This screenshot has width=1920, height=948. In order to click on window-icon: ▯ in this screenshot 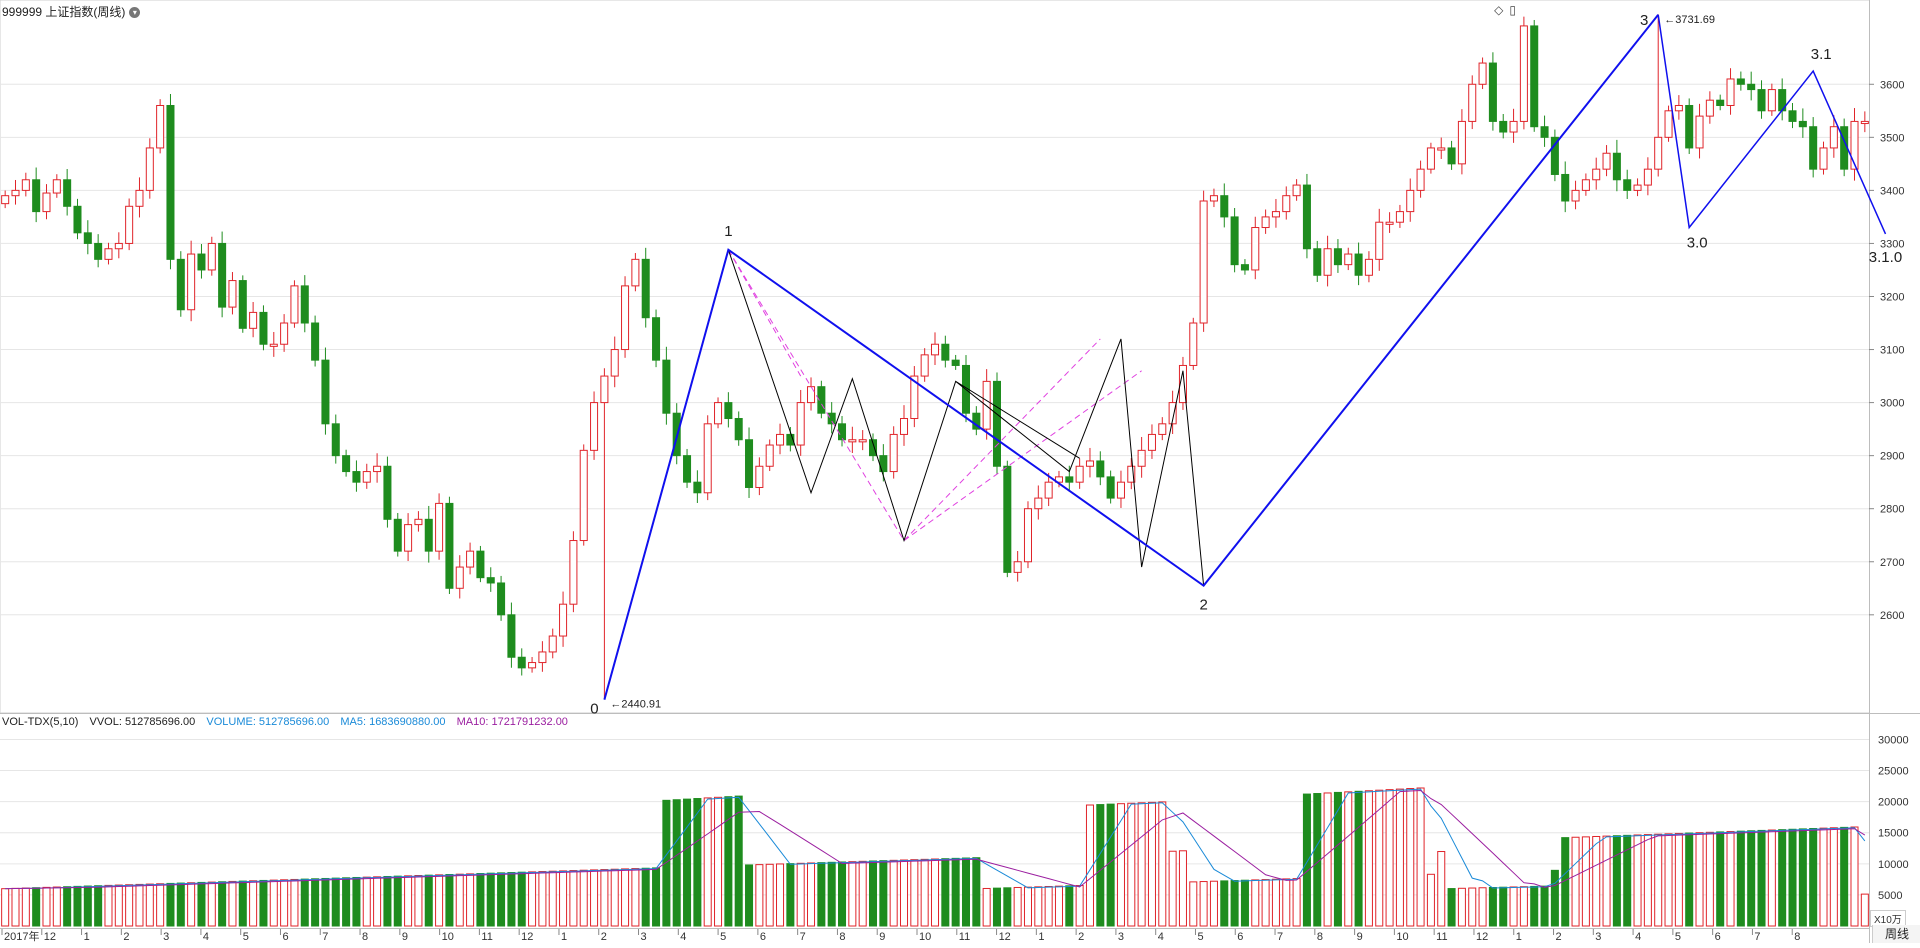, I will do `click(1512, 10)`.